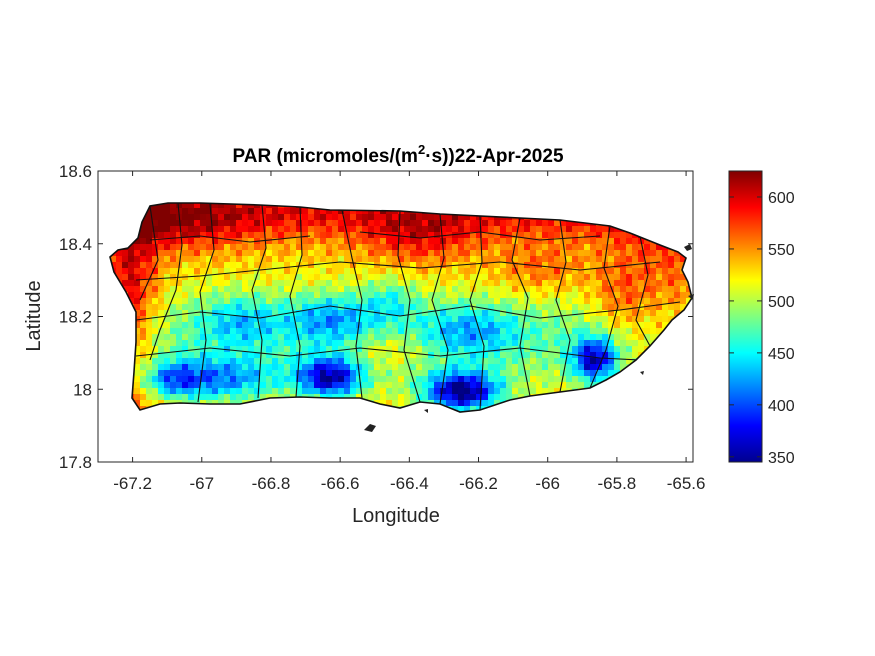 The height and width of the screenshot is (656, 875). I want to click on municipality-border, so click(480, 236).